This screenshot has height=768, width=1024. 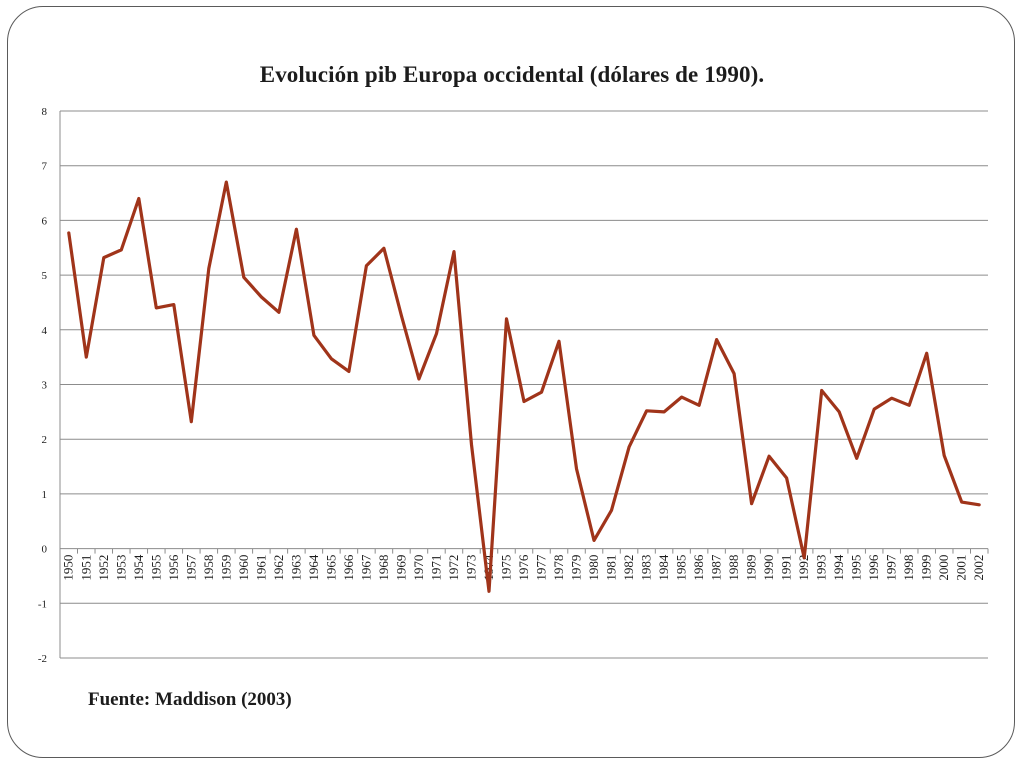 I want to click on x-tick-label: 1978, so click(x=558, y=568).